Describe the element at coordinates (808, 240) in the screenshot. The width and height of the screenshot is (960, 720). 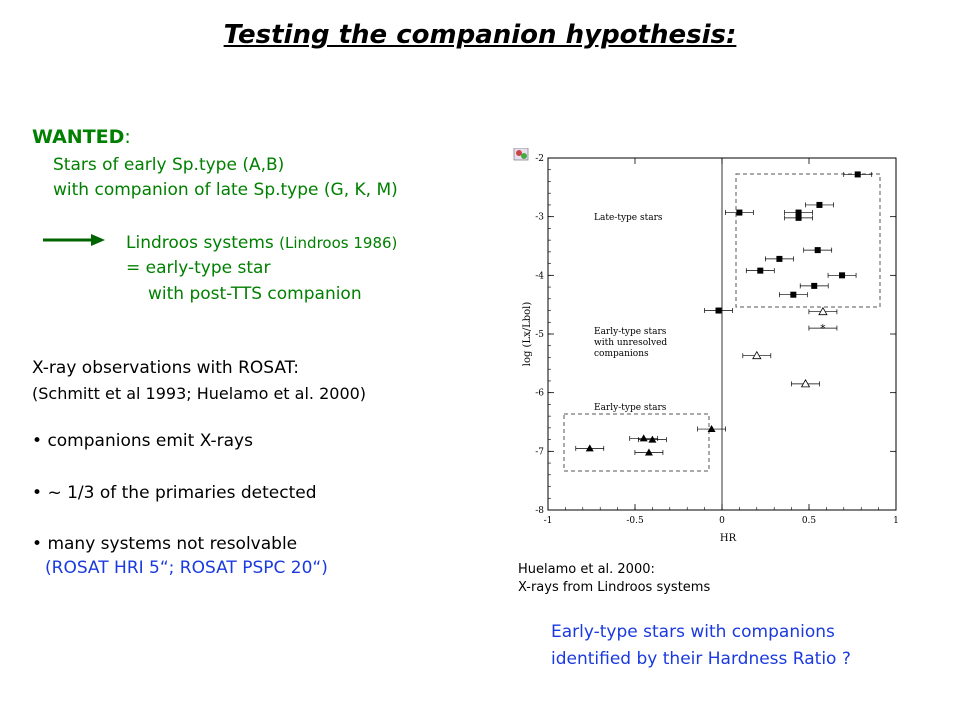
I see `late-type-box` at that location.